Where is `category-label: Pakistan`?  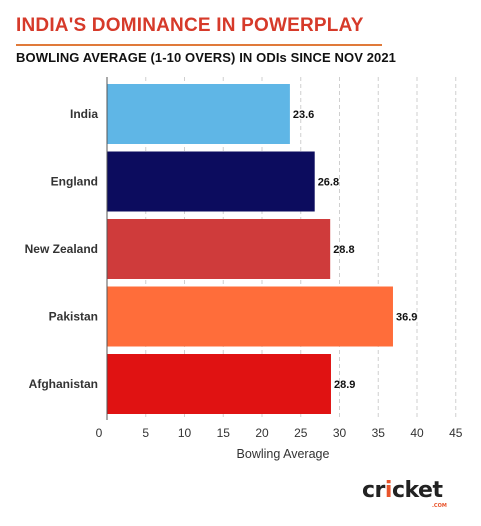 category-label: Pakistan is located at coordinates (73, 317).